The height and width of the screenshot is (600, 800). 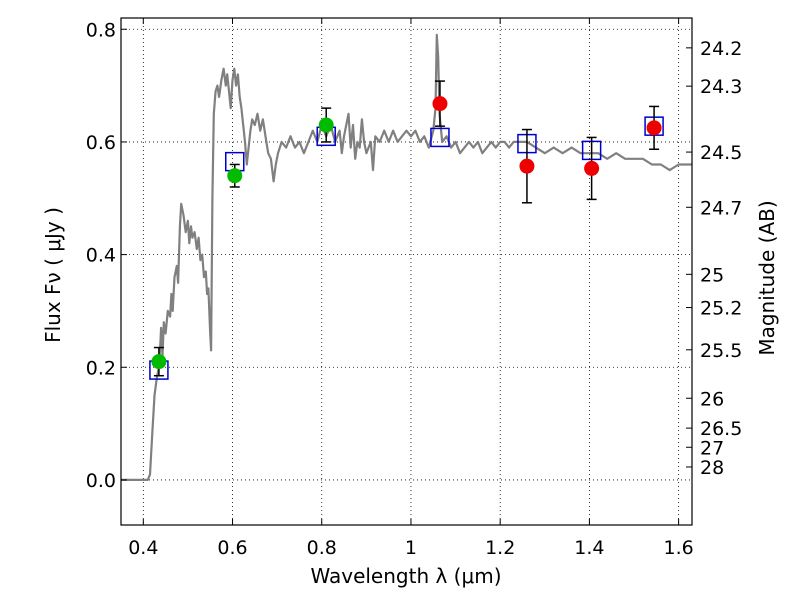 What do you see at coordinates (322, 548) in the screenshot?
I see `x-tick-label: 0.8` at bounding box center [322, 548].